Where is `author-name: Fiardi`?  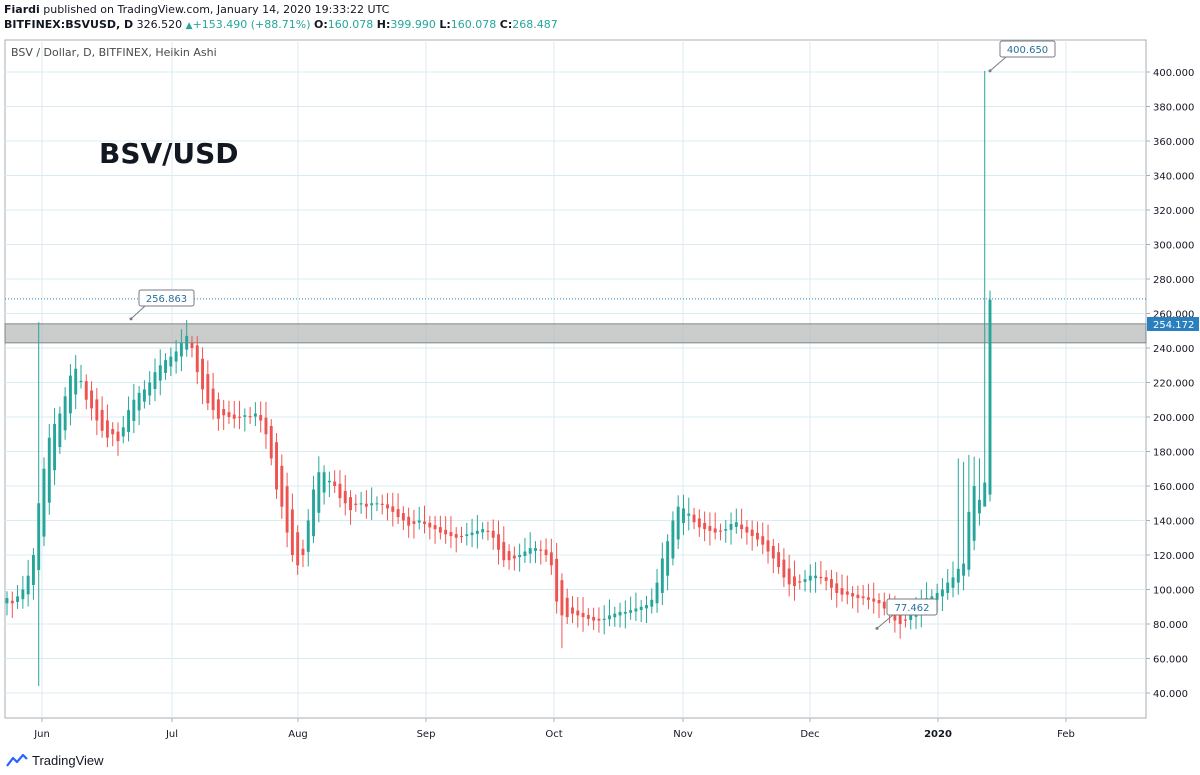 author-name: Fiardi is located at coordinates (22, 9).